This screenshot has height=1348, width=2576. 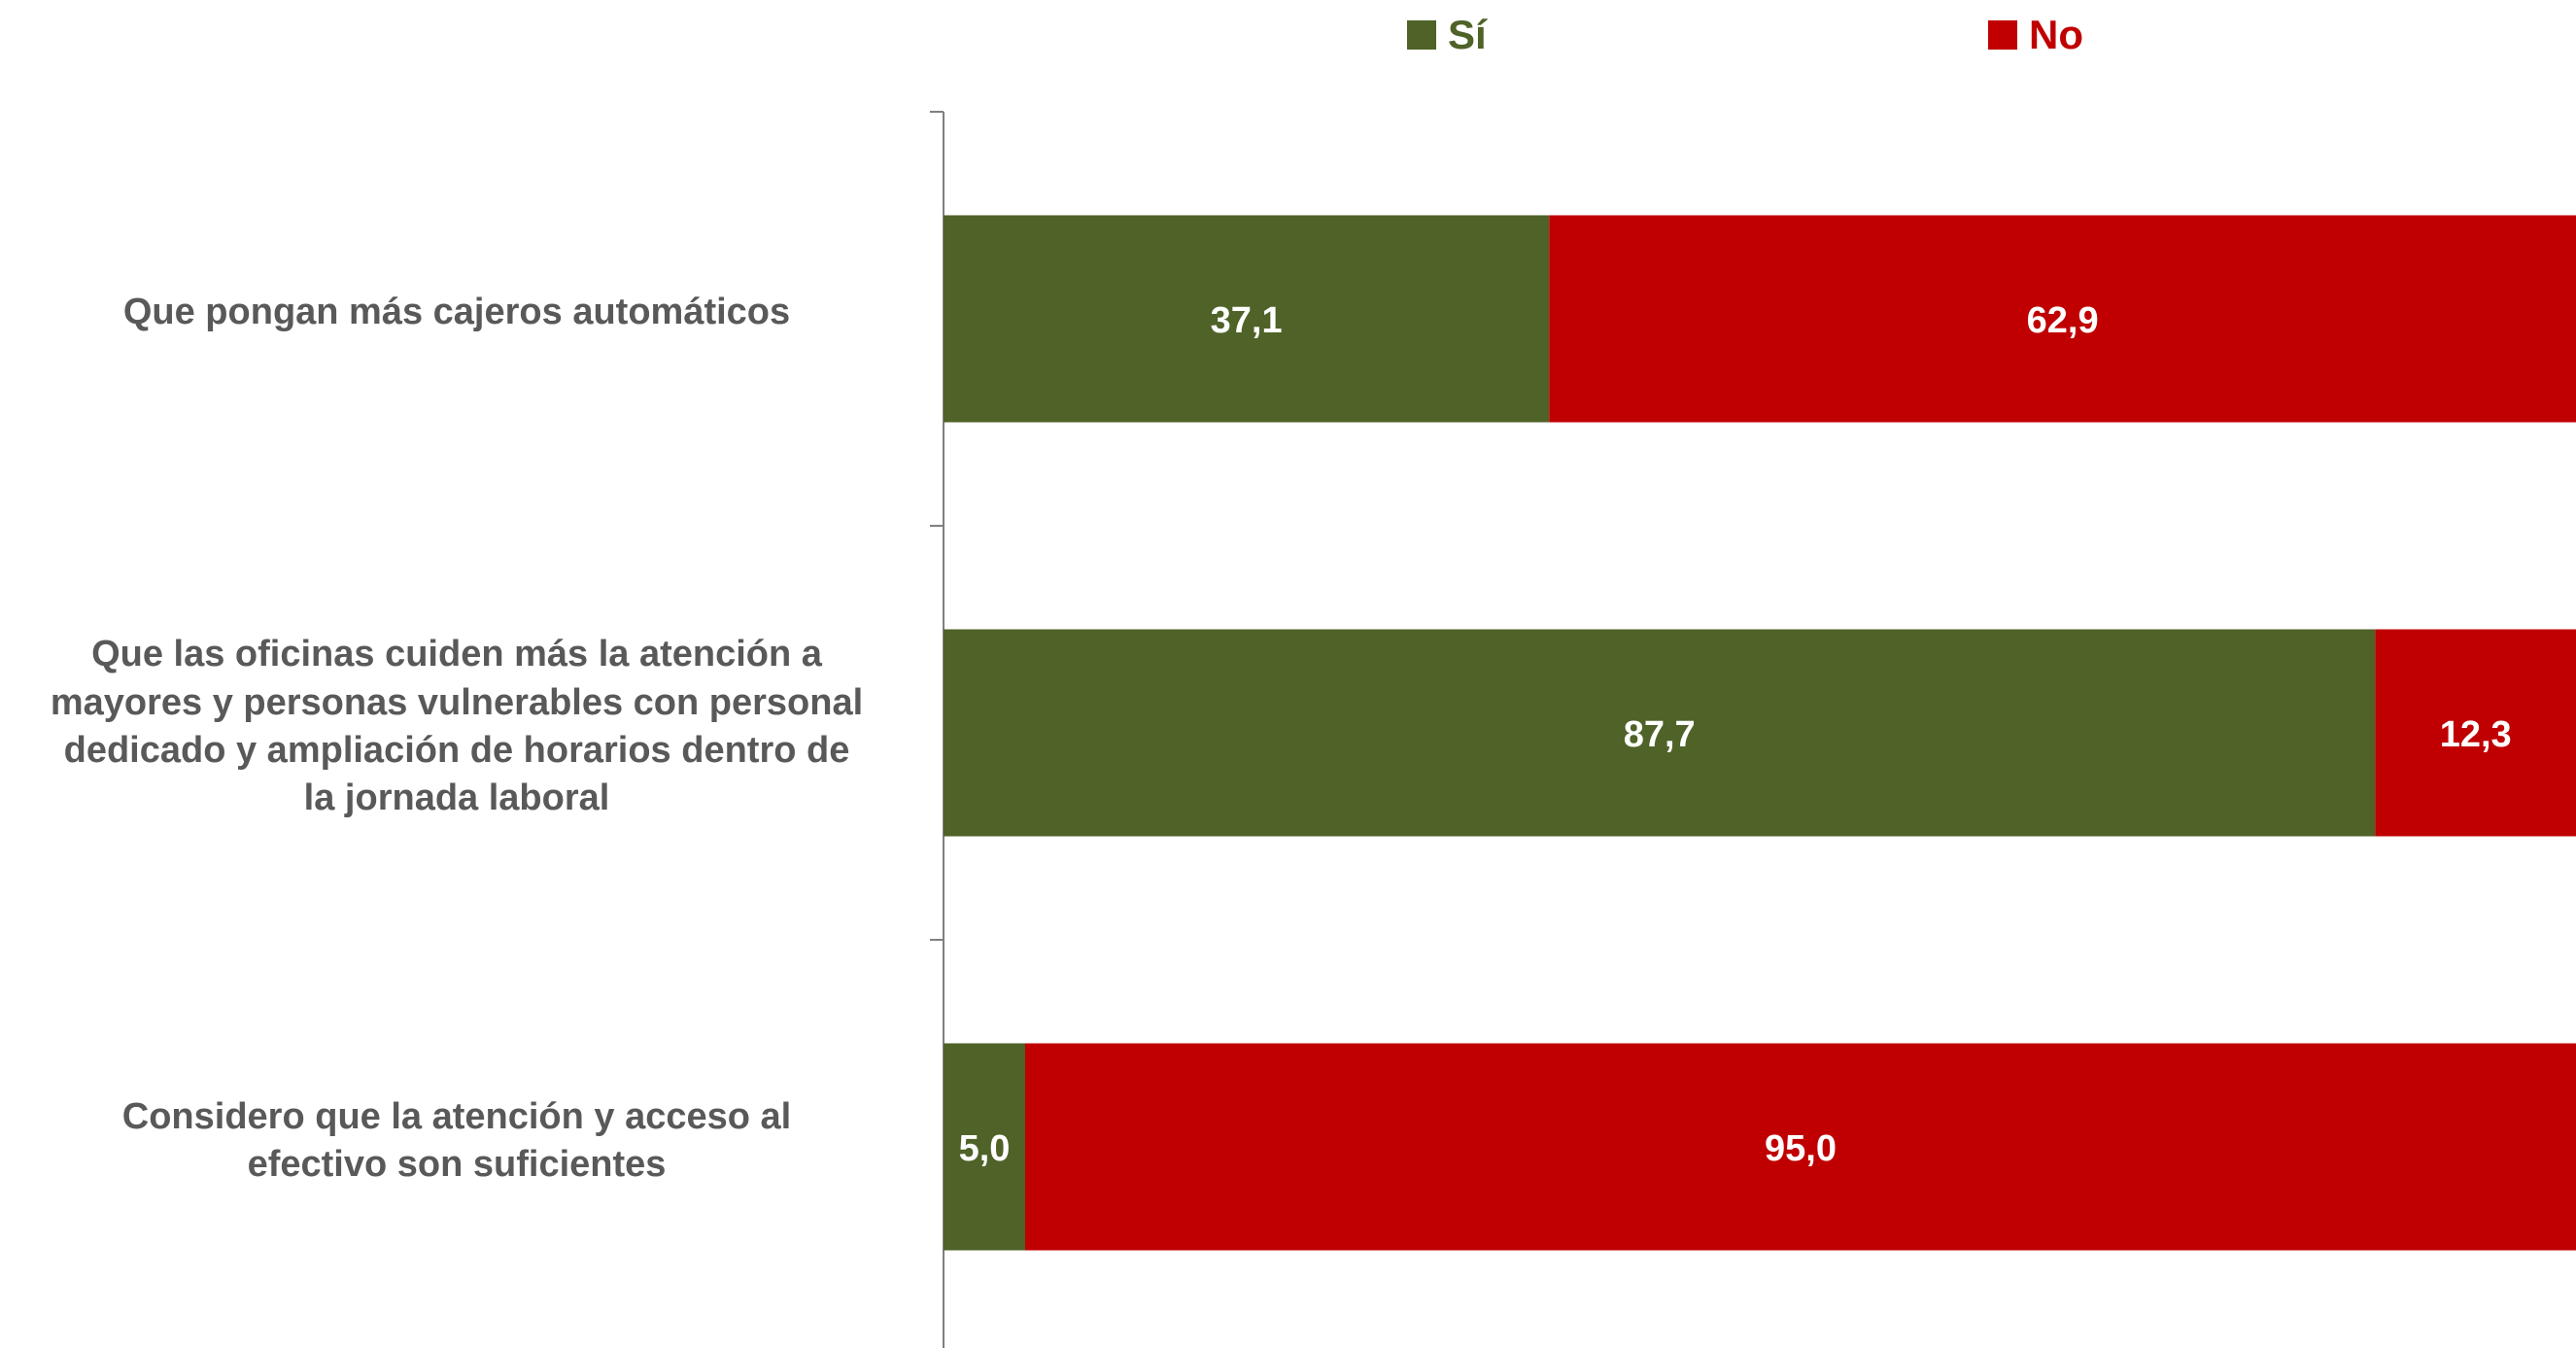 I want to click on data-label-no-0: 62,9, so click(x=2063, y=320).